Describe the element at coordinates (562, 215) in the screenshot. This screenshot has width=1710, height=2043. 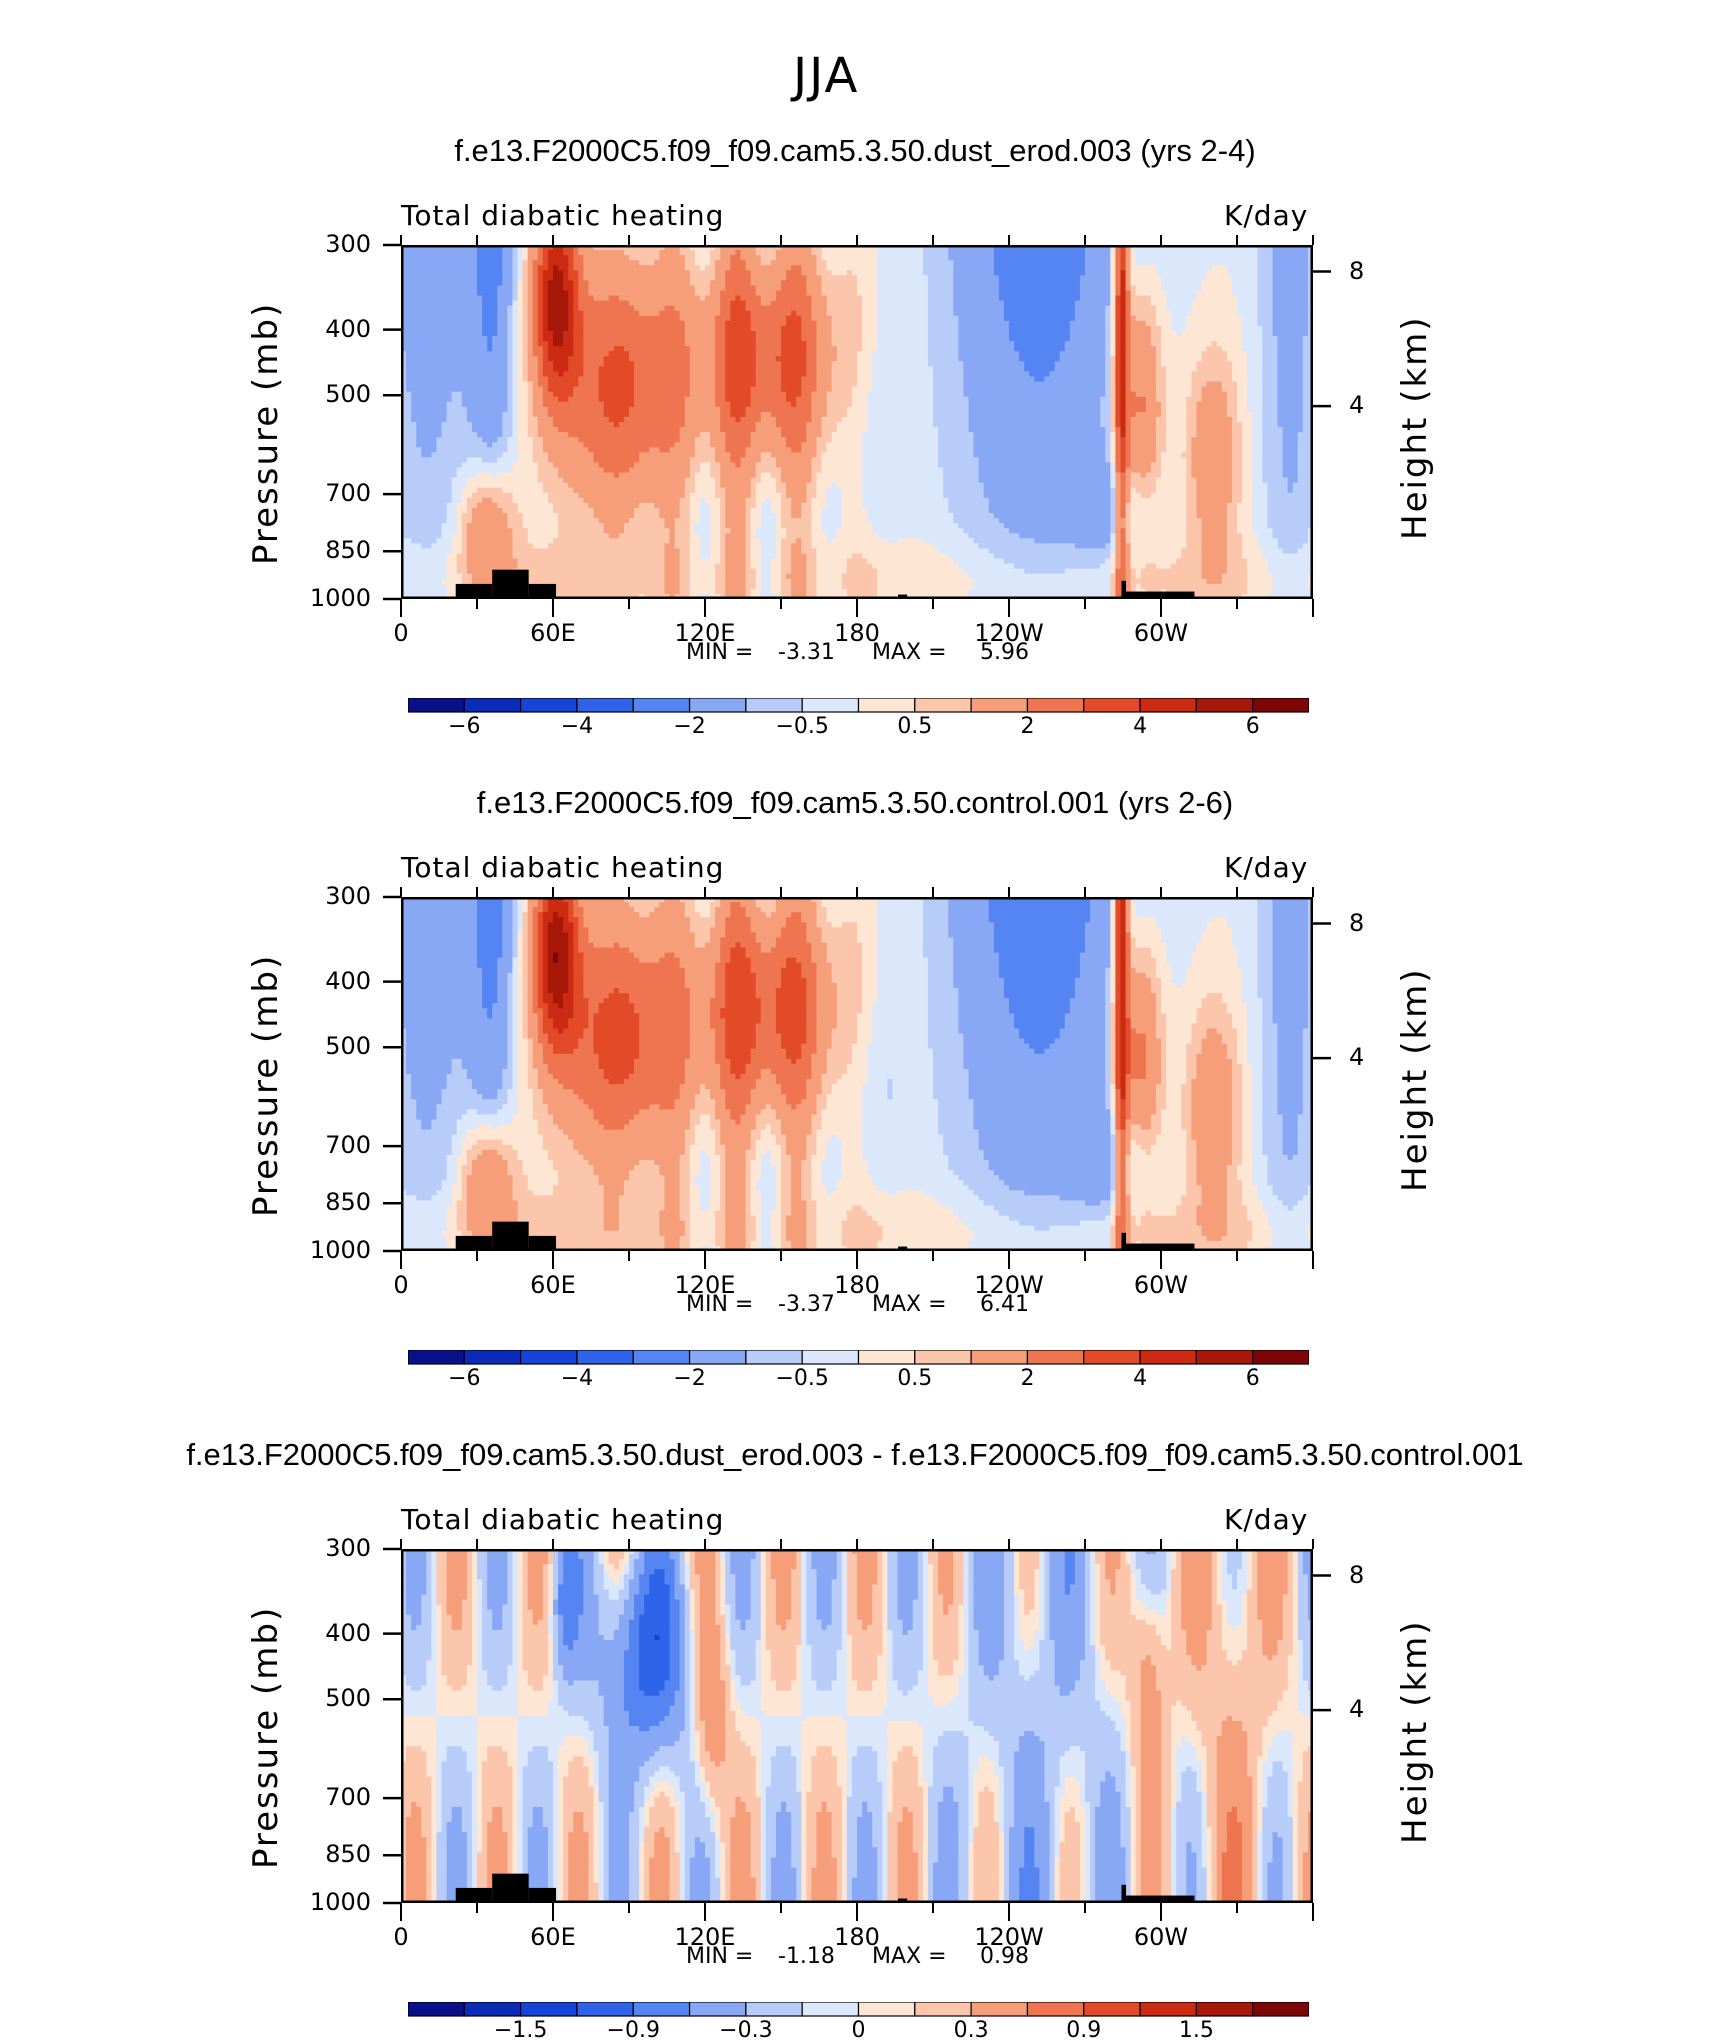
I see `panel-left-label: Total diabatic heating` at that location.